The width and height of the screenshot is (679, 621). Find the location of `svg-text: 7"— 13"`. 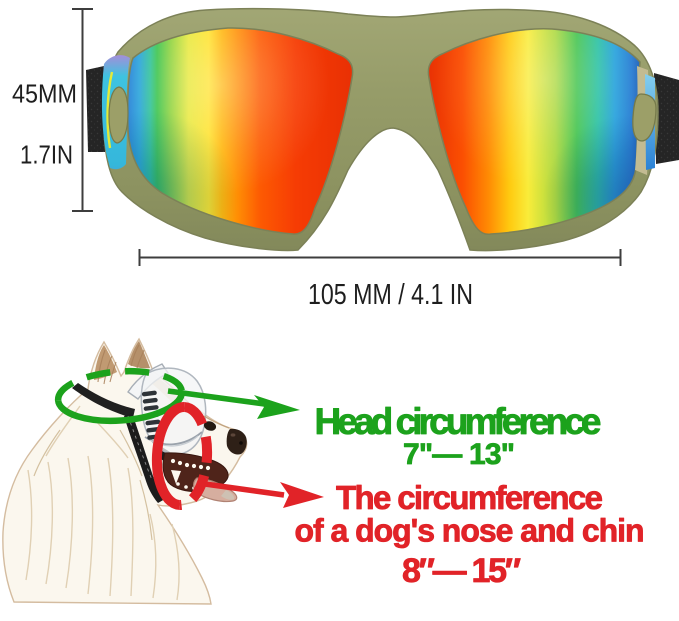

svg-text: 7"— 13" is located at coordinates (459, 454).